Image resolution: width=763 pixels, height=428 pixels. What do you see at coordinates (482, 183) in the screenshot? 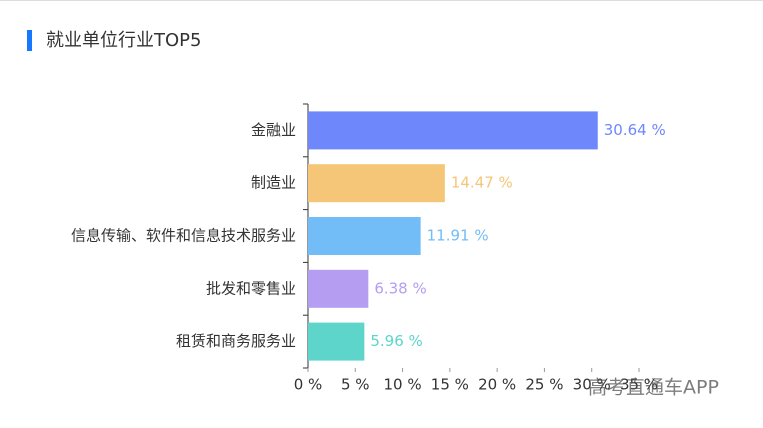
I see `value-label: 14.47 %` at bounding box center [482, 183].